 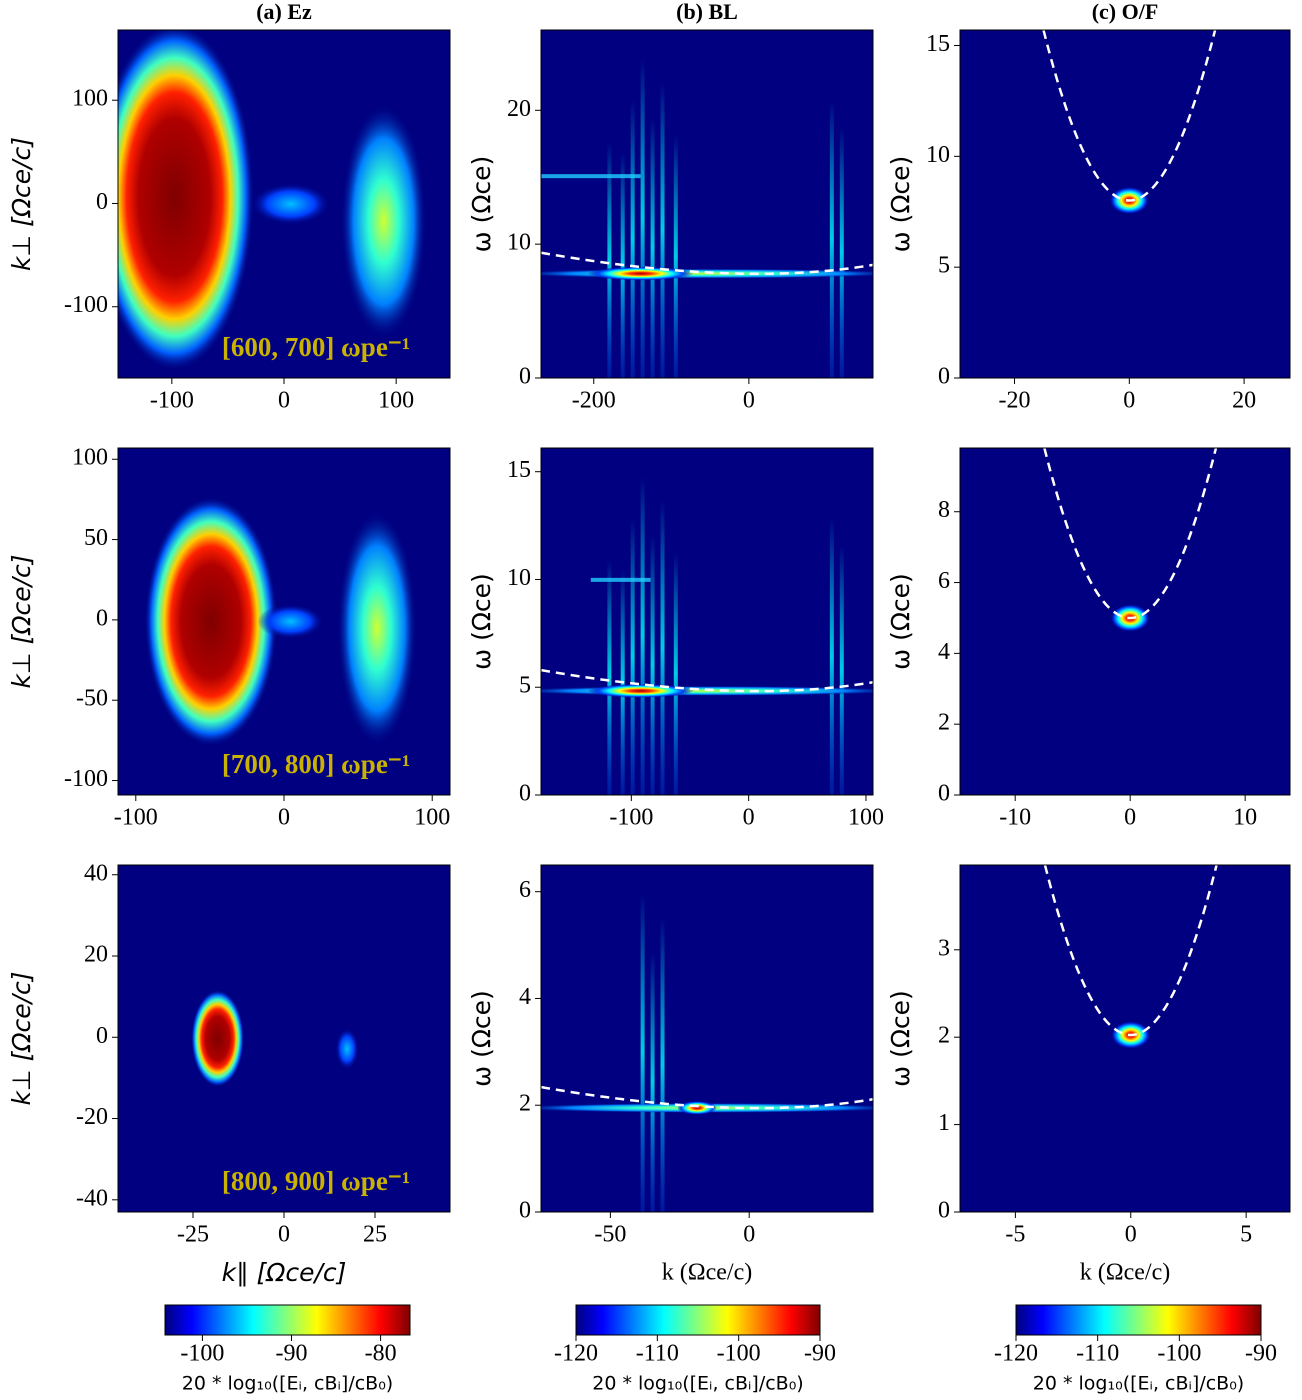 I want to click on y-tick-label: 8, so click(x=944, y=510).